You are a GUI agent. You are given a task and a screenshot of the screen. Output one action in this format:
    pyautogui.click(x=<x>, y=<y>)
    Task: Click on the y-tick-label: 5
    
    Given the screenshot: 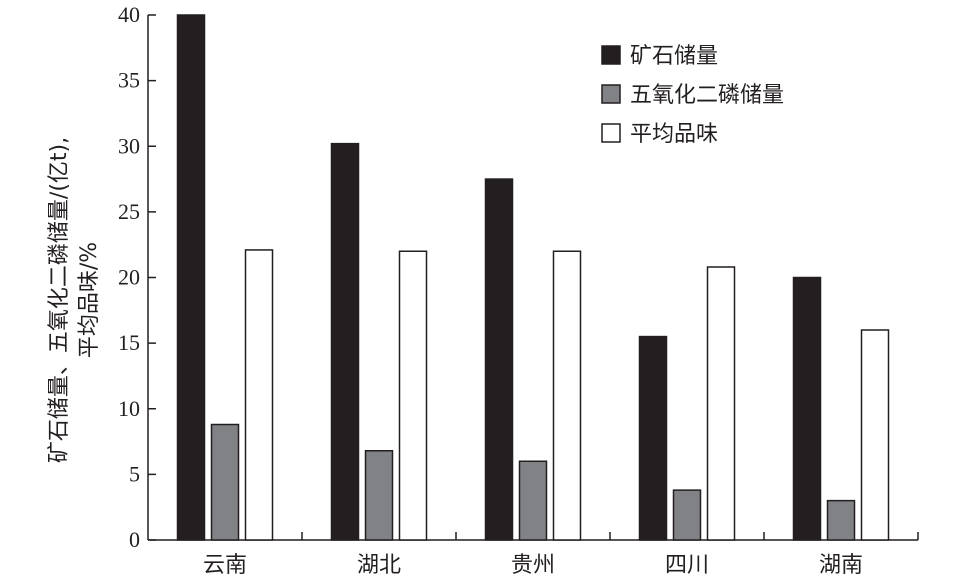 What is the action you would take?
    pyautogui.click(x=134, y=473)
    